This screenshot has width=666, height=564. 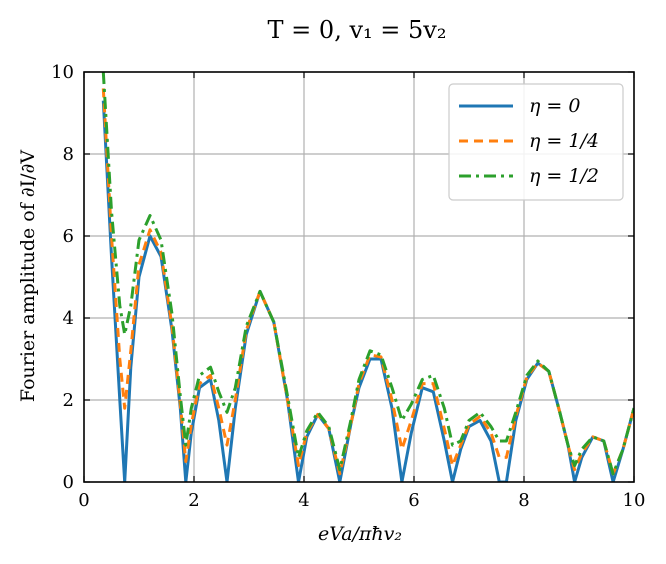 I want to click on y-tick-label: 4, so click(x=68, y=318).